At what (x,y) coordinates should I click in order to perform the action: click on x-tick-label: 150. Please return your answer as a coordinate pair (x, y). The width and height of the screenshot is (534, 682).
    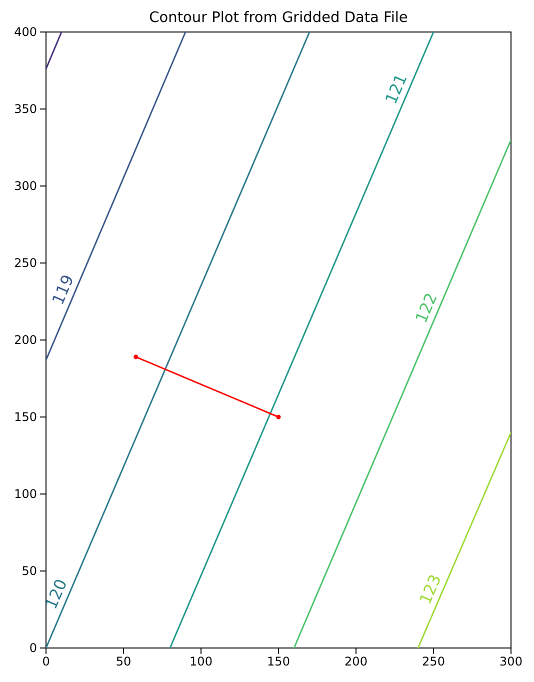
    Looking at the image, I should click on (278, 661).